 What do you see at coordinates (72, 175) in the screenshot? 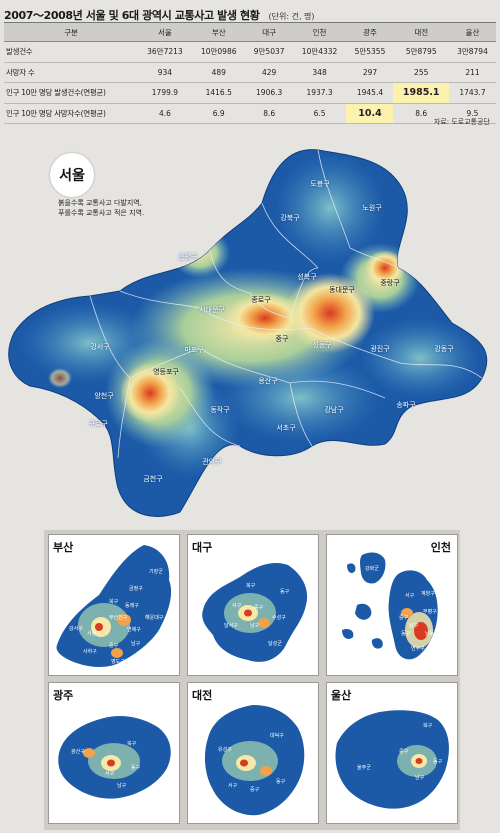
I see `seoul-title-badge: 서울` at bounding box center [72, 175].